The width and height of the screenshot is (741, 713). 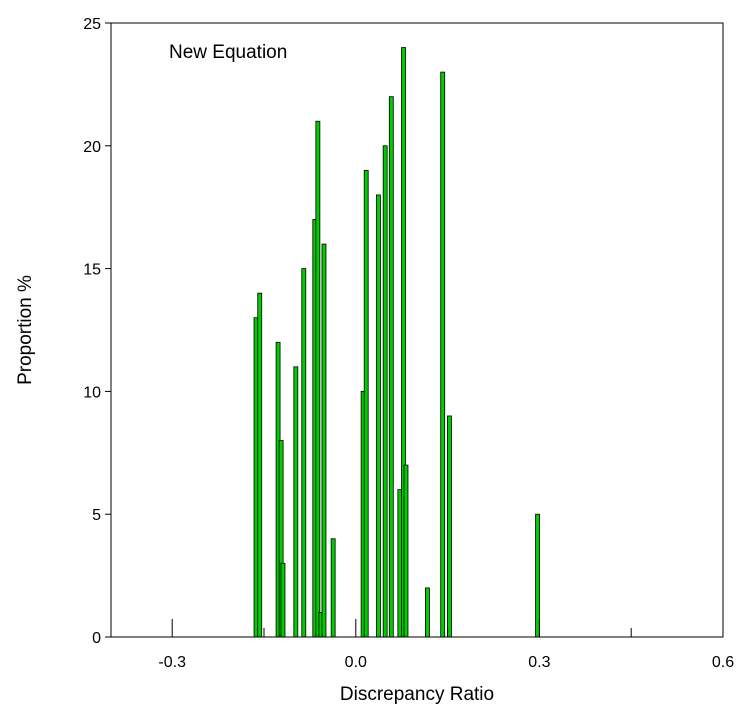 What do you see at coordinates (92, 24) in the screenshot?
I see `y-tick-label: 25` at bounding box center [92, 24].